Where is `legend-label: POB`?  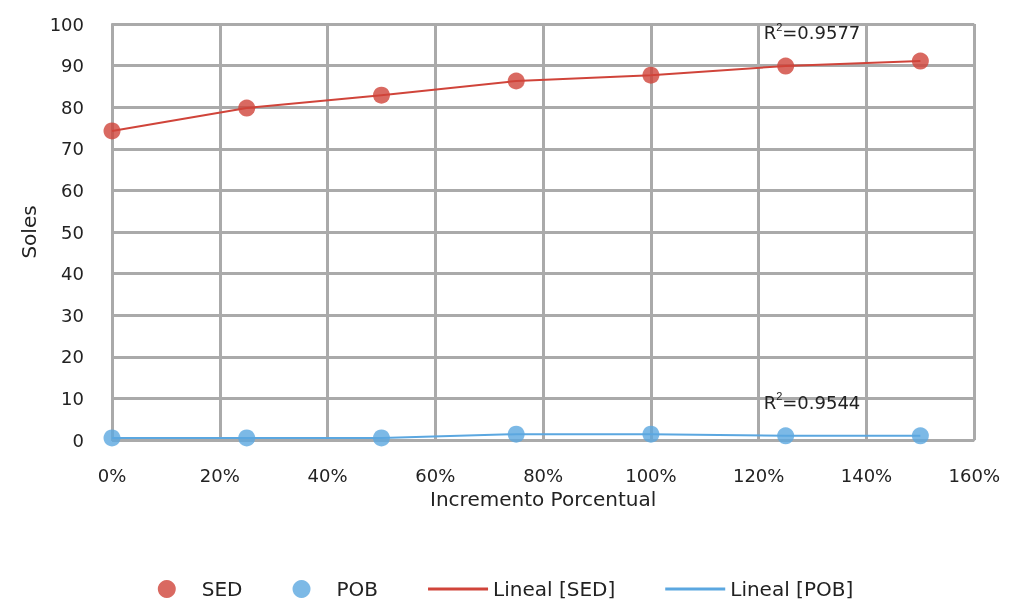
legend-label: POB is located at coordinates (357, 589).